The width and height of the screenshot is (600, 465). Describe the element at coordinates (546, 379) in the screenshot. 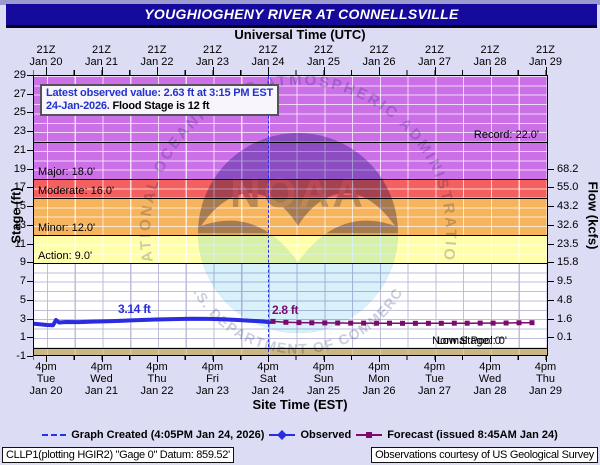

I see `bottom-axis-tick-label: 4pm Thu Jan 29` at that location.